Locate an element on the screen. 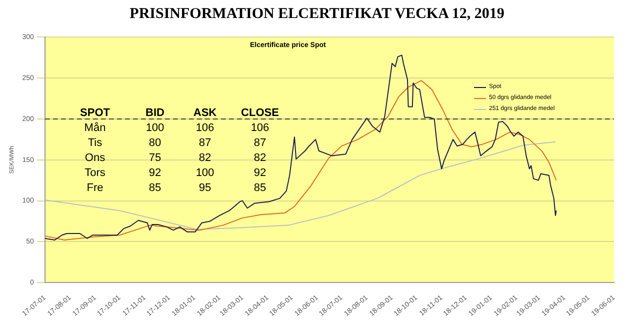 The width and height of the screenshot is (634, 321). annotation: SPOT is located at coordinates (95, 113).